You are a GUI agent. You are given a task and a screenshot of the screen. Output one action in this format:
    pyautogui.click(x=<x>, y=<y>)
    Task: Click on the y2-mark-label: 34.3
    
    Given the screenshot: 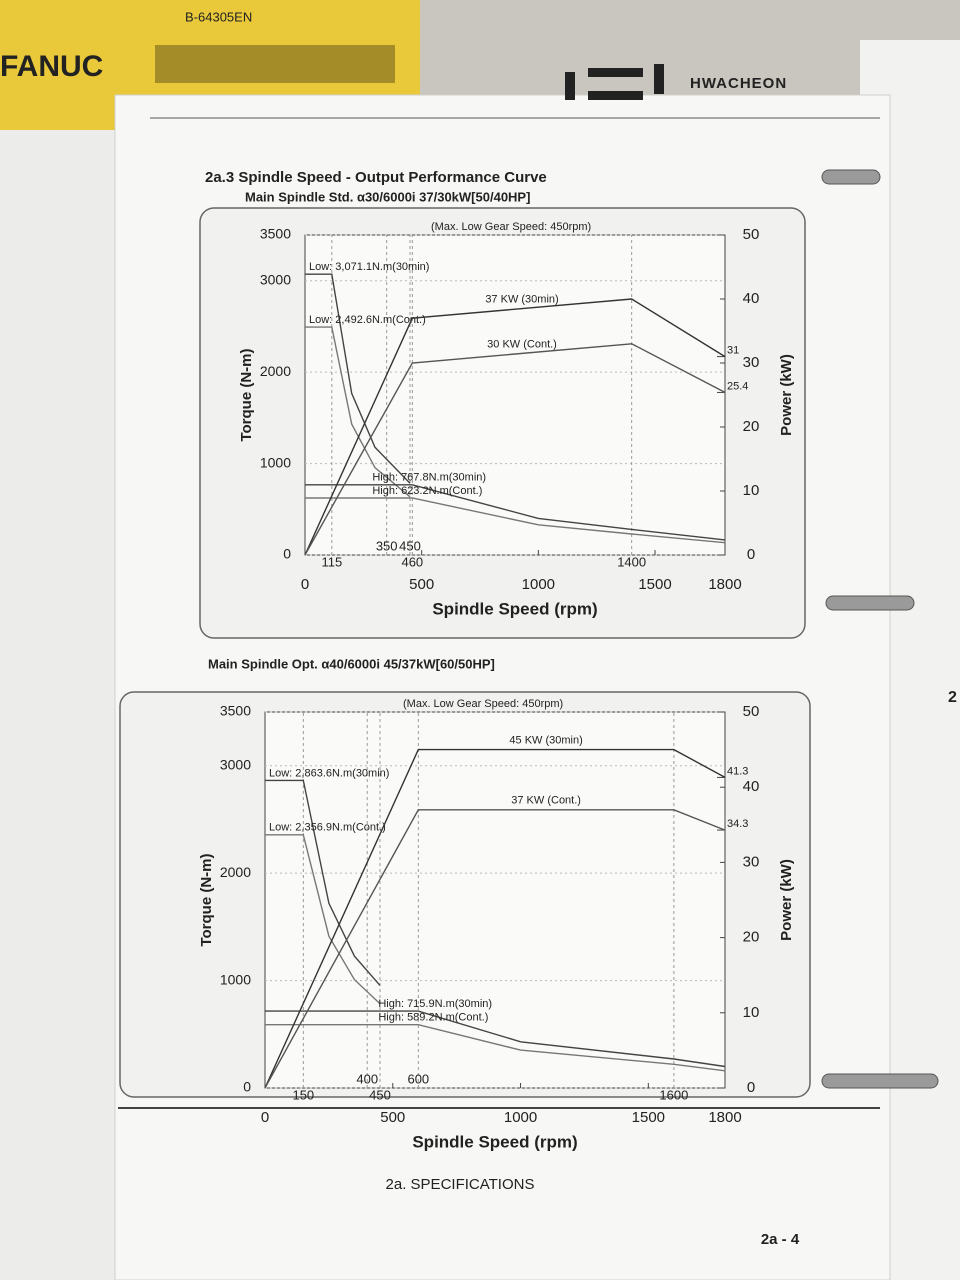 What is the action you would take?
    pyautogui.click(x=737, y=824)
    